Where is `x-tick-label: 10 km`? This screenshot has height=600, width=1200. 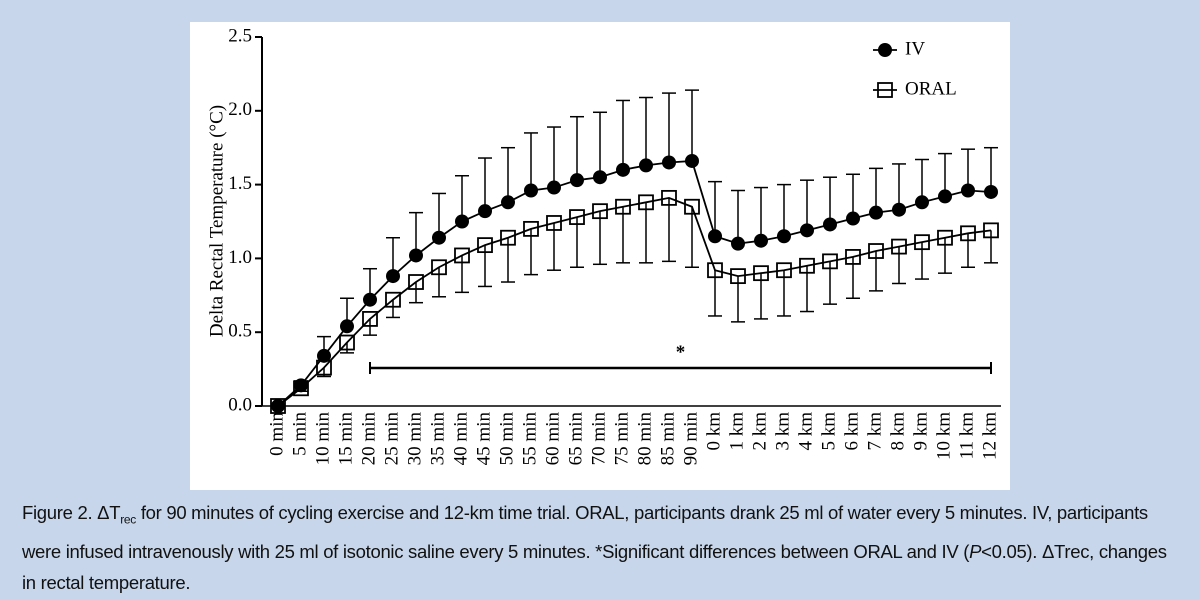 x-tick-label: 10 km is located at coordinates (943, 436).